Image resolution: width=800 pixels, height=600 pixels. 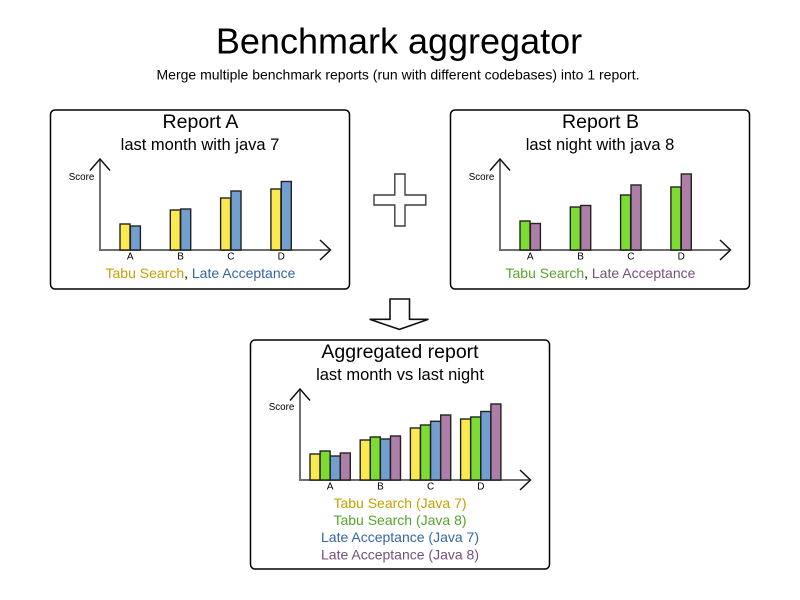 What do you see at coordinates (399, 503) in the screenshot?
I see `svg-text: Tabu Search (Java 7)` at bounding box center [399, 503].